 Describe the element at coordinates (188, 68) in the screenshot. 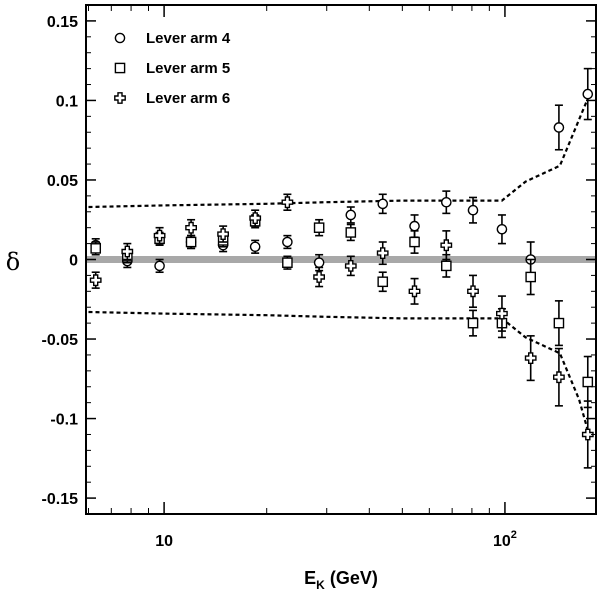

I see `legend-label: Lever arm 5` at that location.